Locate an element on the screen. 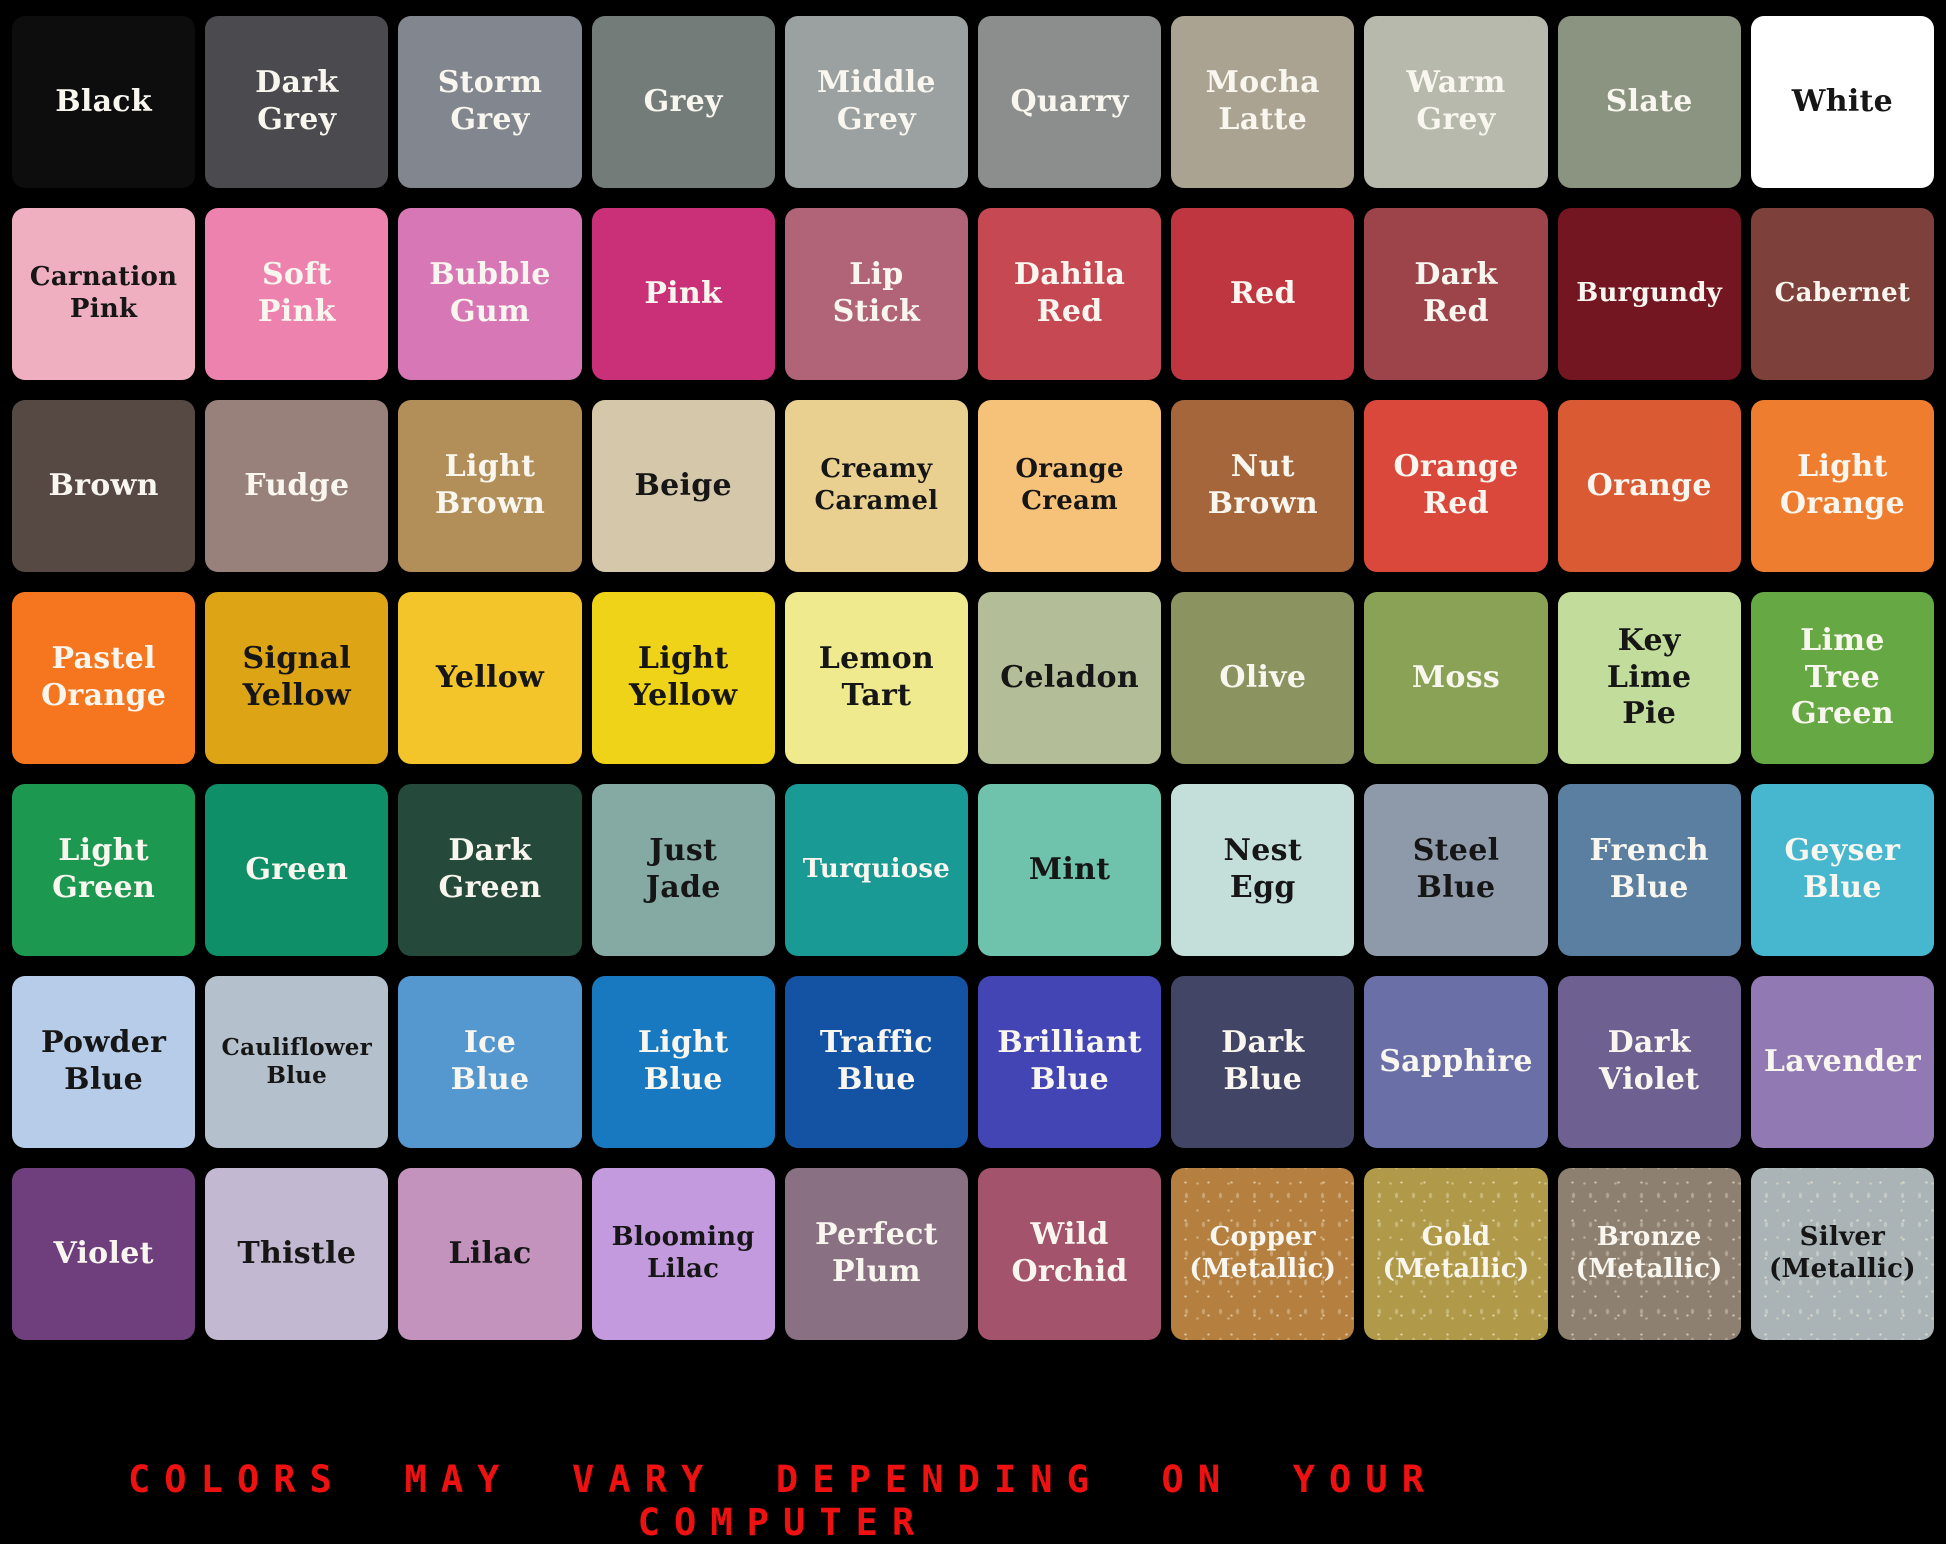  color-swatch-label: Orange Red is located at coordinates (1456, 485).